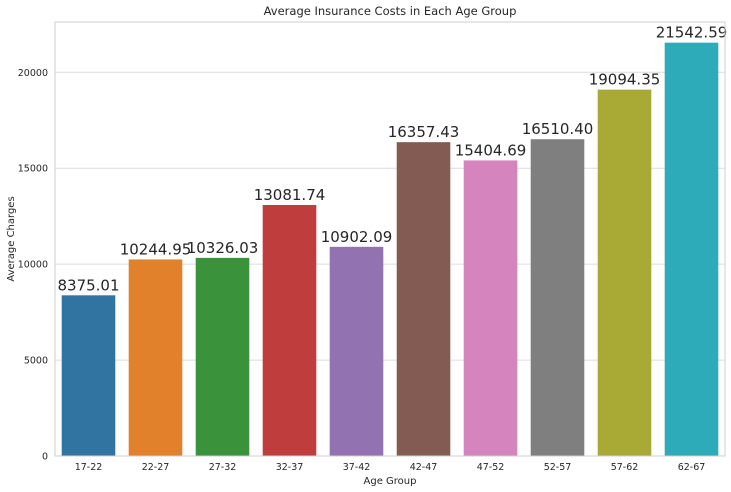 This screenshot has height=492, width=731. I want to click on bar-value-label: 13081.74, so click(290, 195).